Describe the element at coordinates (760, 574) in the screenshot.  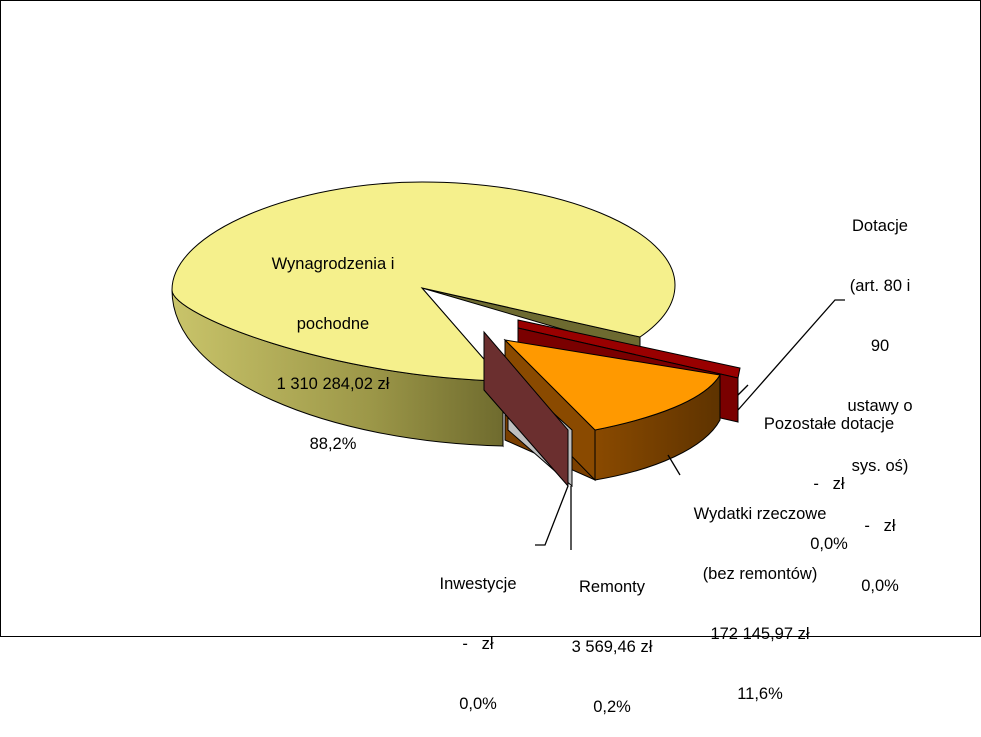
I see `label-name-line: (bez remontów)` at that location.